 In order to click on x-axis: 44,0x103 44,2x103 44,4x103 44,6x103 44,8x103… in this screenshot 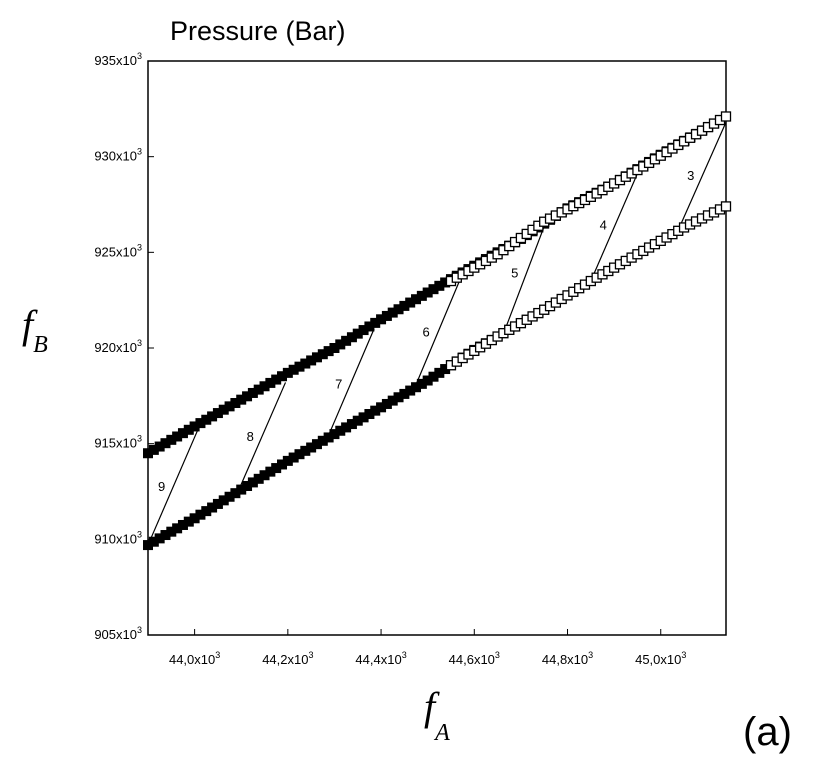, I will do `click(427, 648)`.